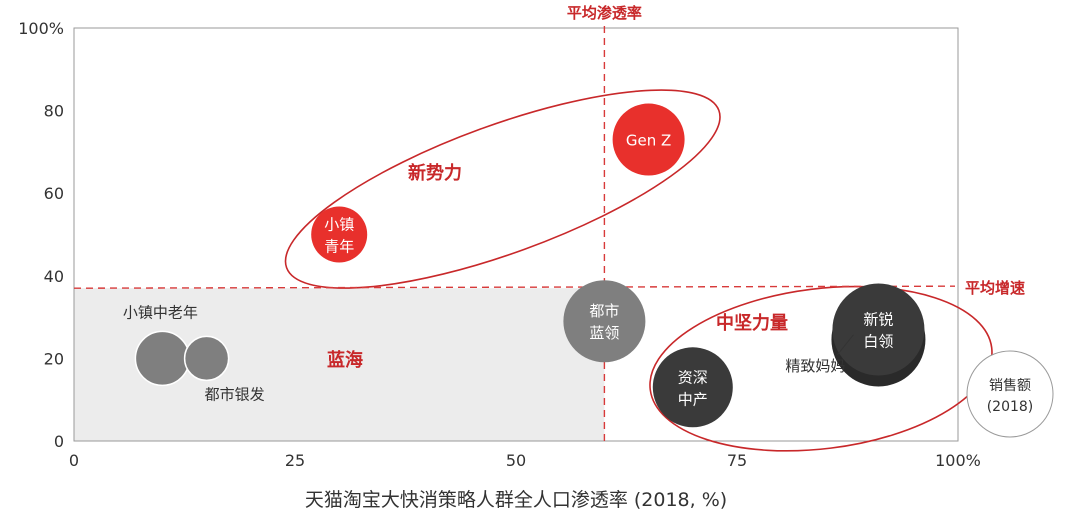 This screenshot has width=1080, height=528. I want to click on core-force-group-label: 中坚力量, so click(752, 323).